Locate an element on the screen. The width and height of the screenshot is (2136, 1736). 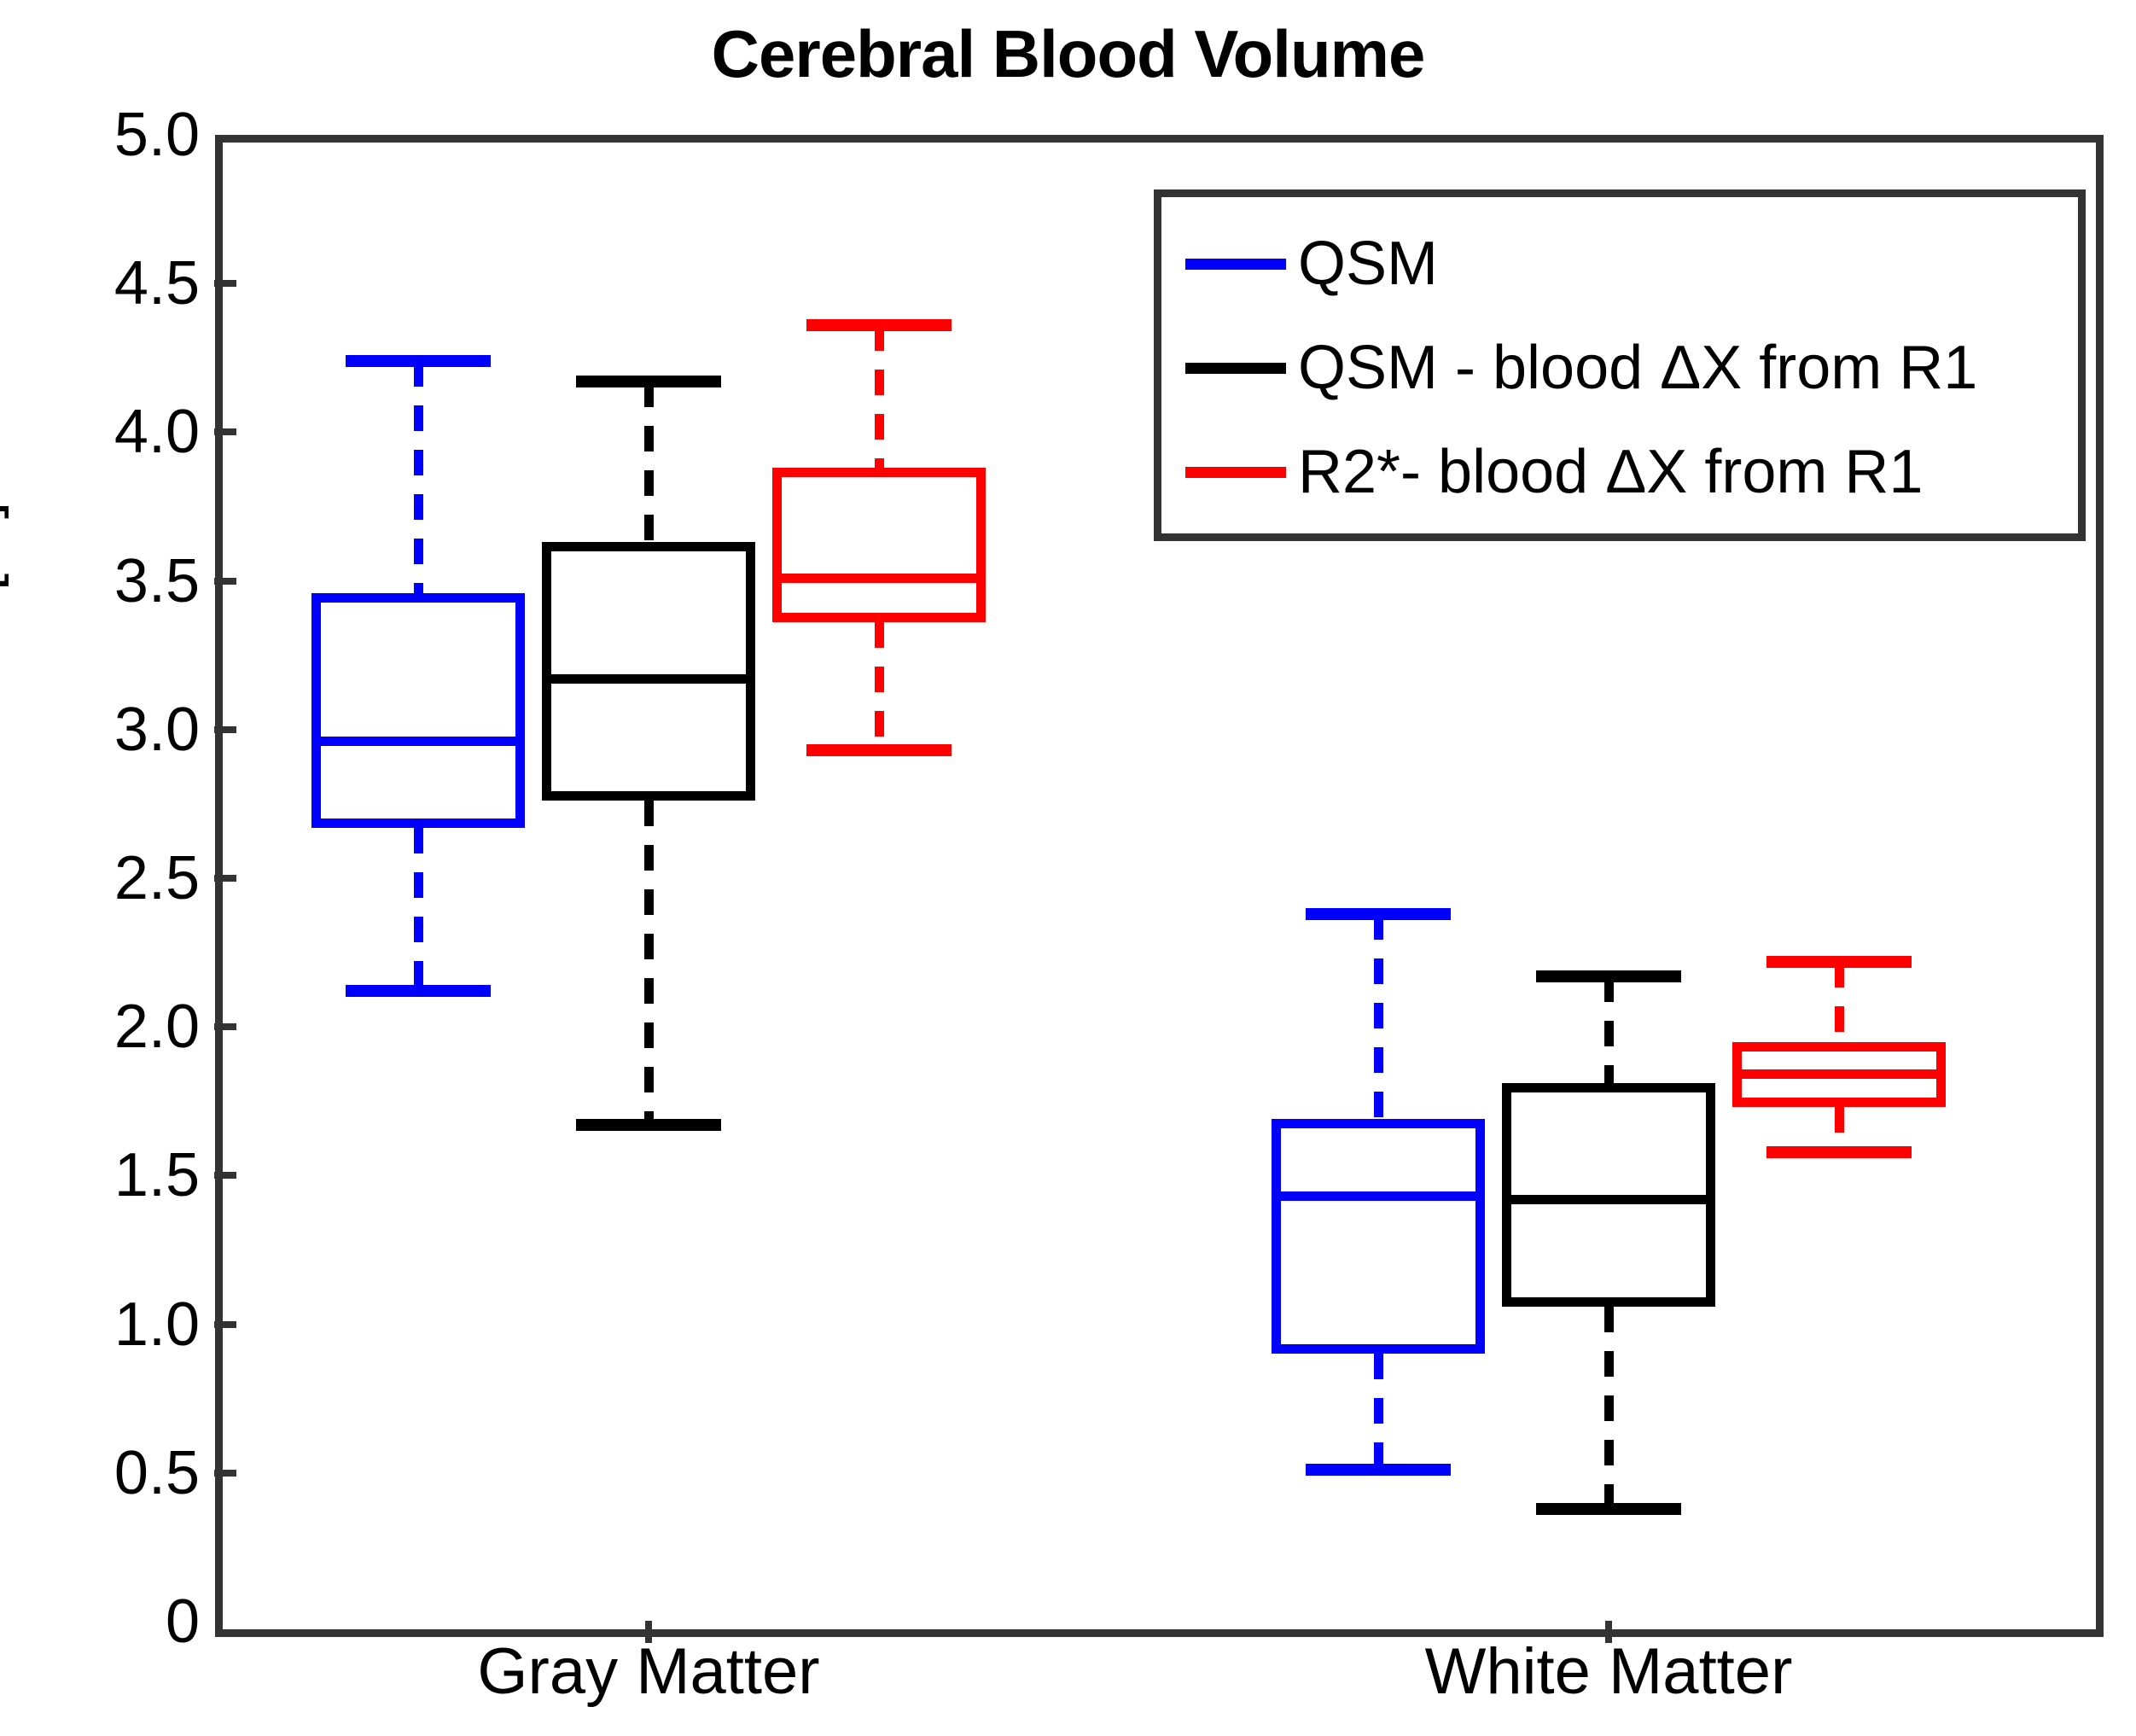
y-tick-label: 2.0 is located at coordinates (156, 1027).